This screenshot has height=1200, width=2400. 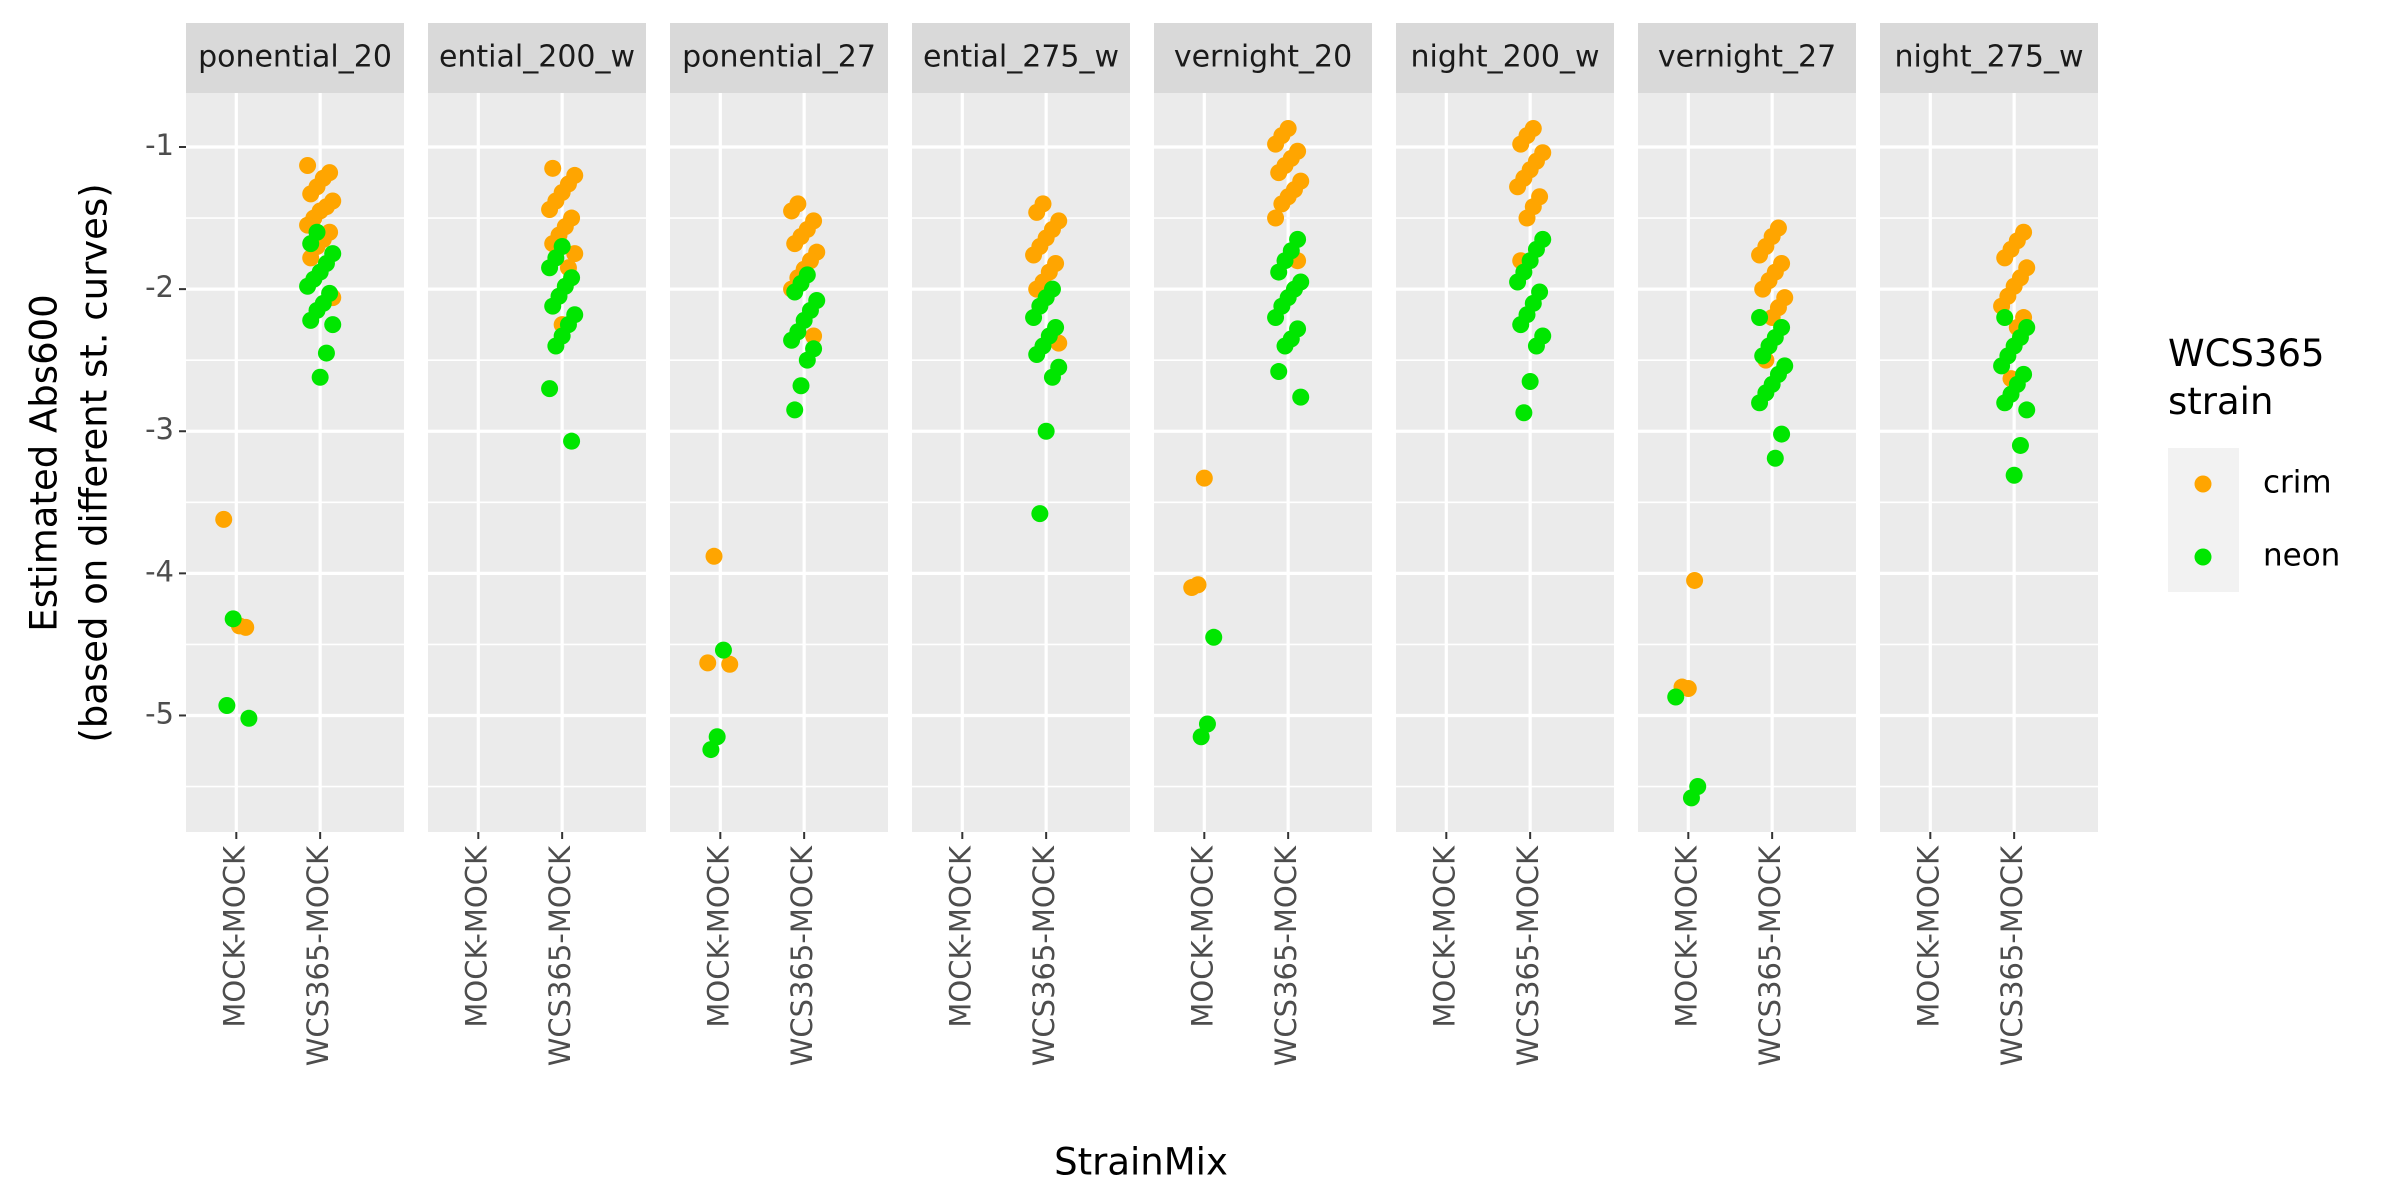 I want to click on y-tick-label: -3, so click(x=159, y=429).